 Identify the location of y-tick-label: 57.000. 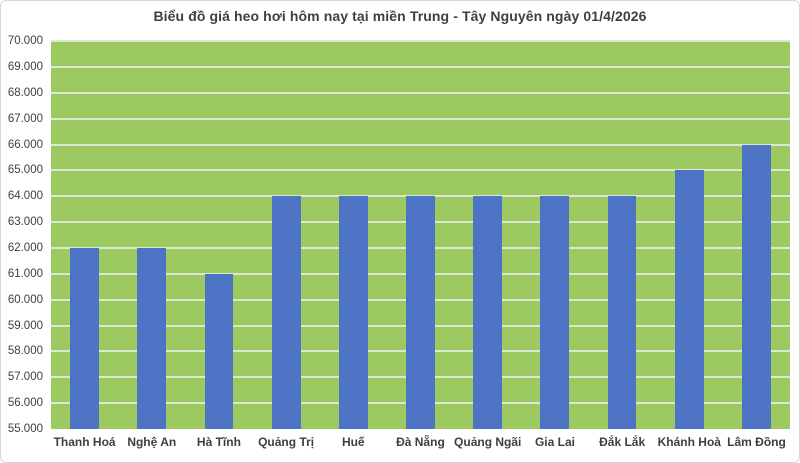
(25, 377).